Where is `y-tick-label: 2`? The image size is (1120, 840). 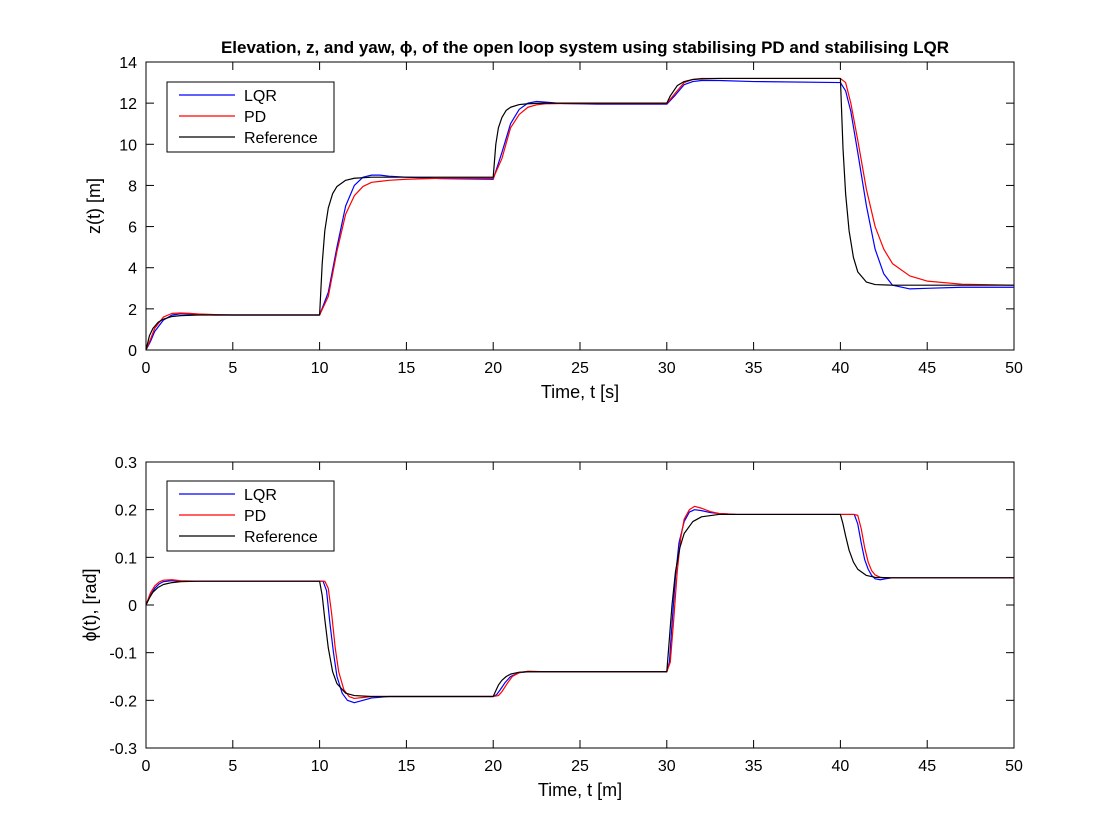 y-tick-label: 2 is located at coordinates (132, 310).